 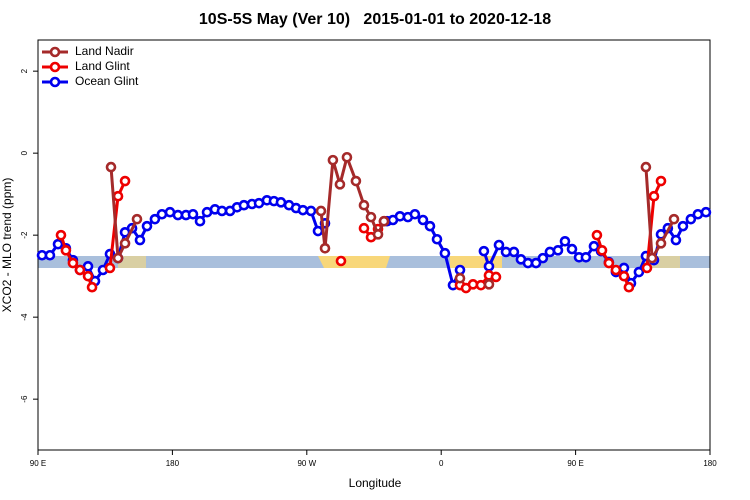 I want to click on y-tick-label: -6, so click(x=24, y=399).